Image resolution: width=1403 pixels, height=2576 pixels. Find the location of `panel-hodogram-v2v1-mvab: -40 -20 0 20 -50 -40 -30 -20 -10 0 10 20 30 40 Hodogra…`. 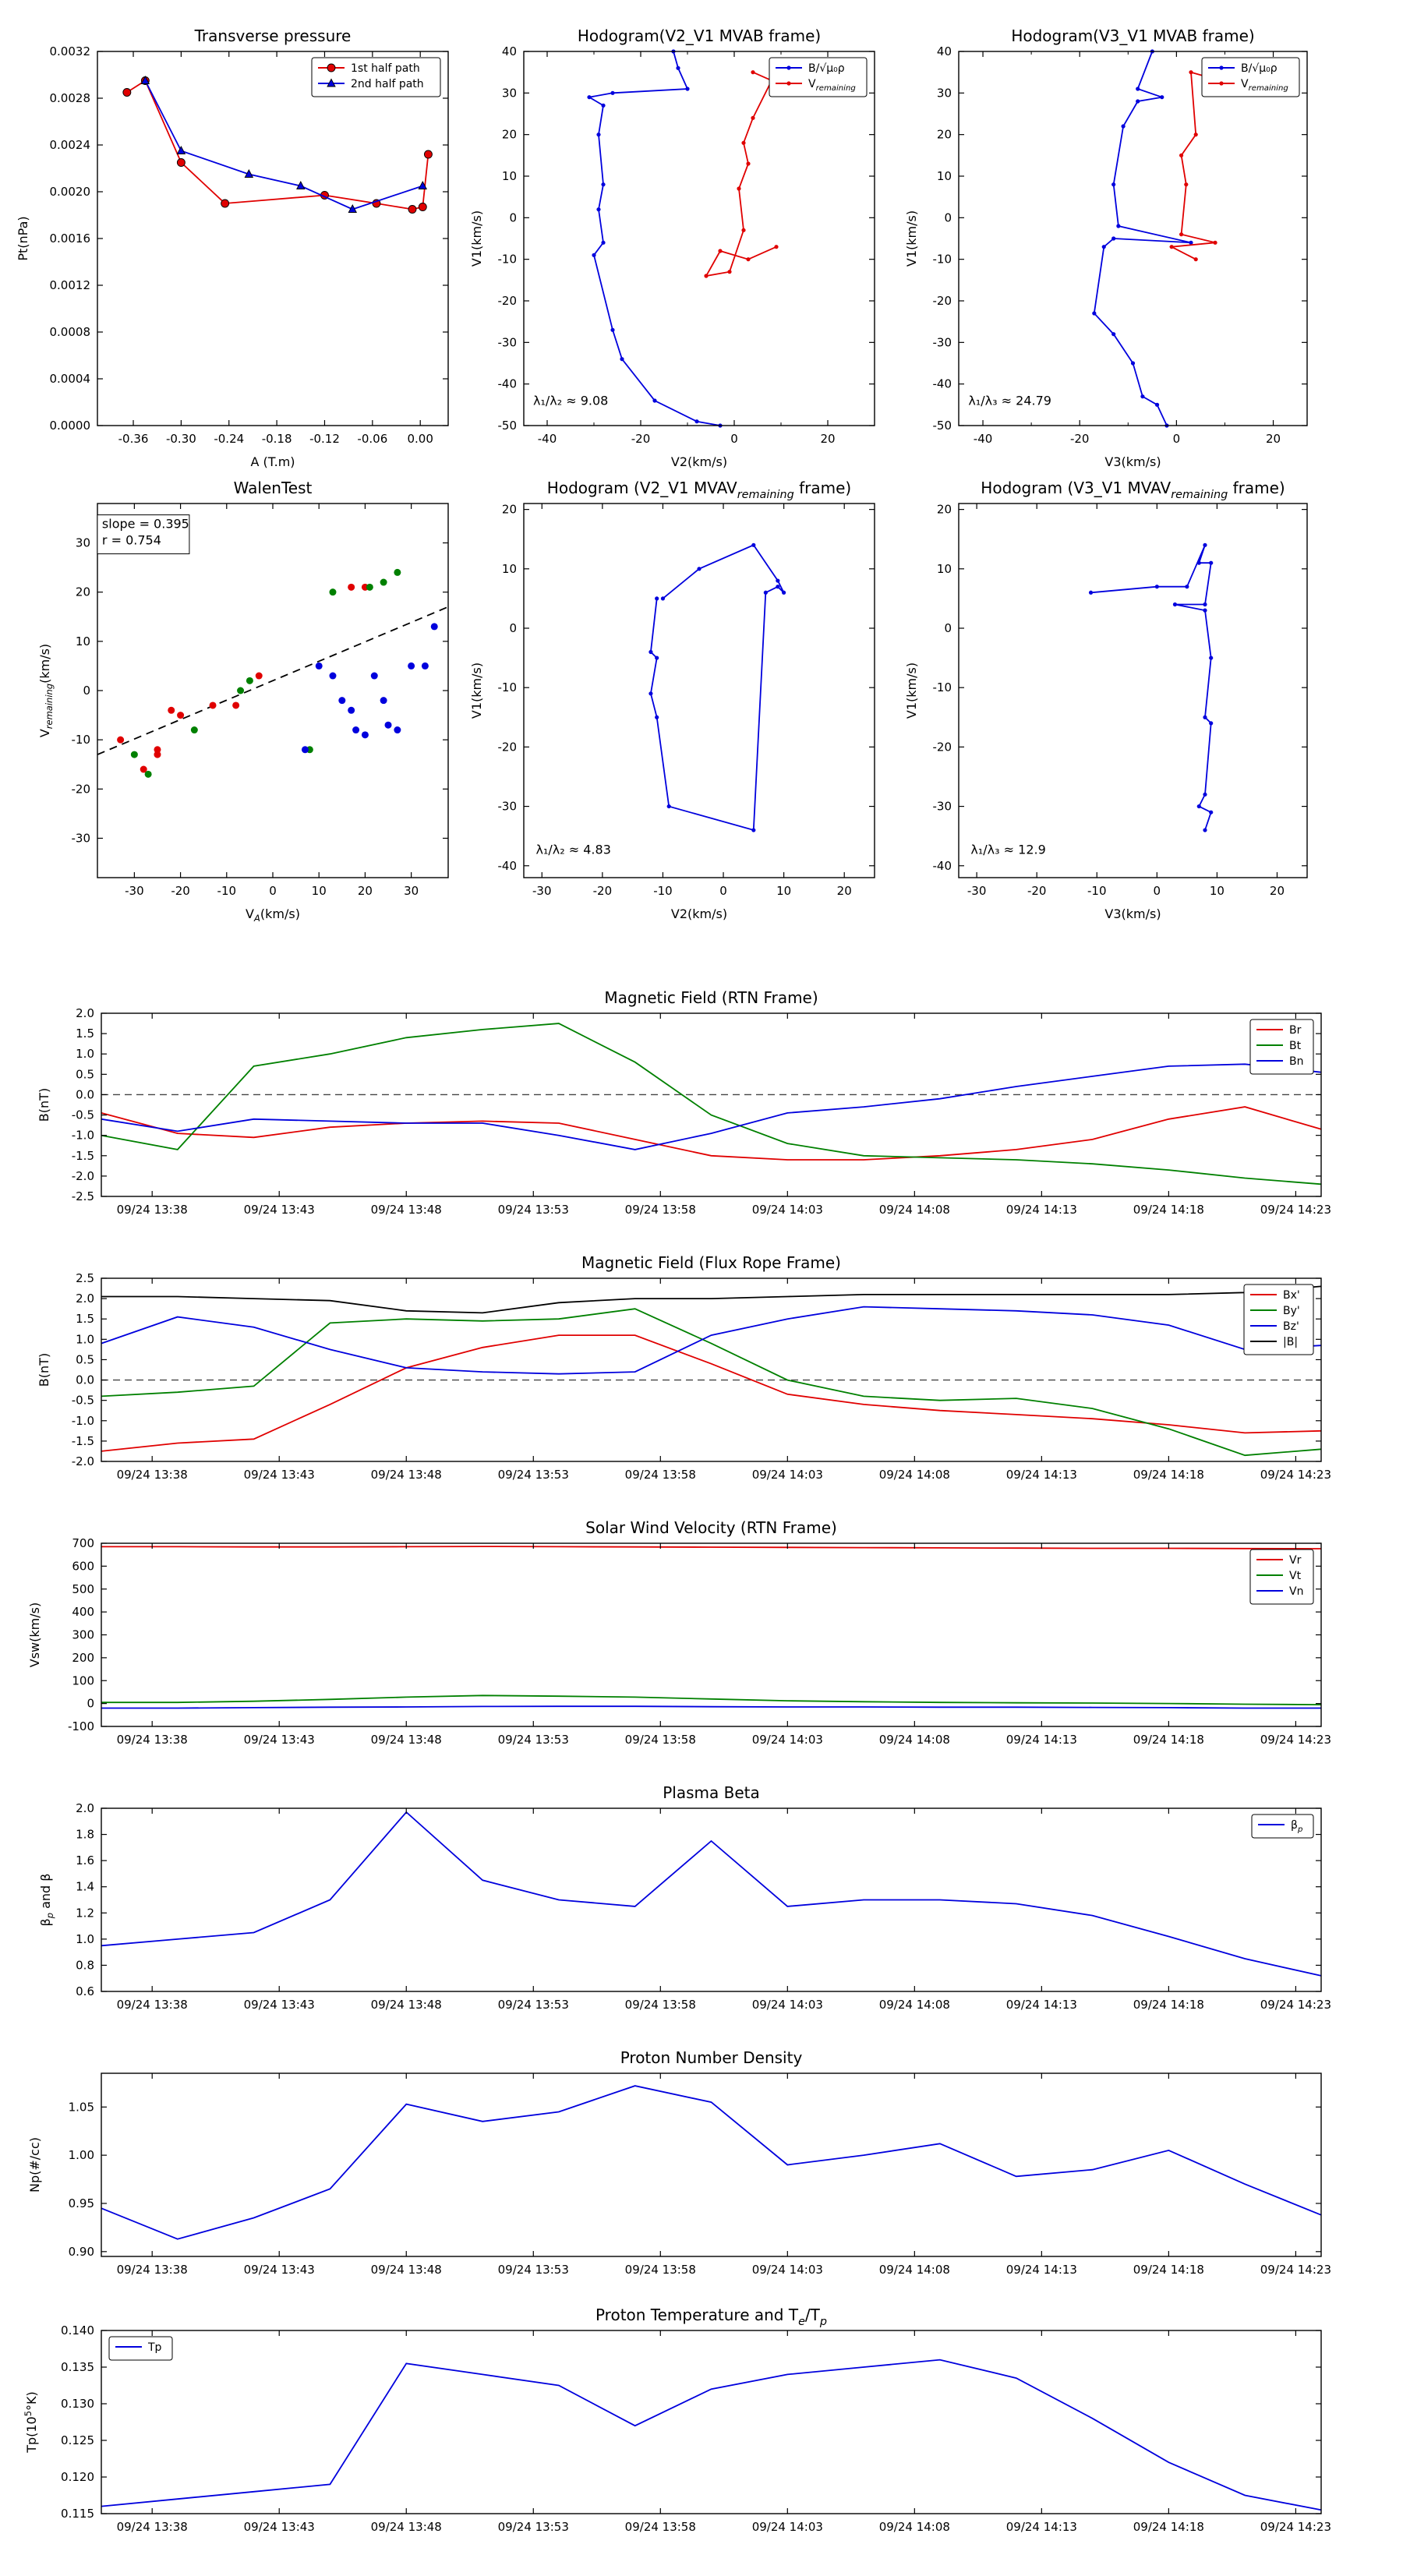

panel-hodogram-v2v1-mvab: -40 -20 0 20 -50 -40 -30 -20 -10 0 10 20 30 40 Hodogra… is located at coordinates (672, 248).